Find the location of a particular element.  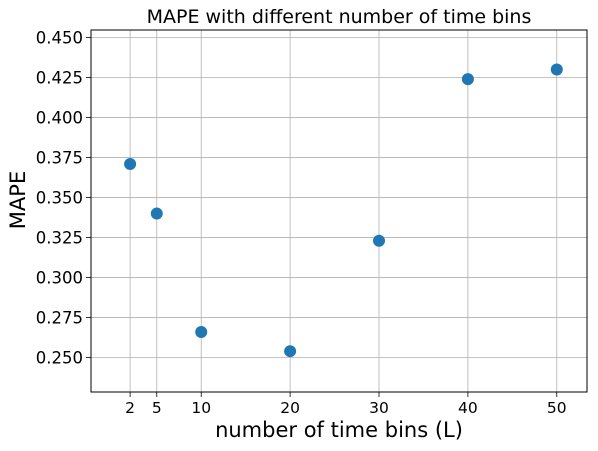

x-tick-label: 50 is located at coordinates (557, 408).